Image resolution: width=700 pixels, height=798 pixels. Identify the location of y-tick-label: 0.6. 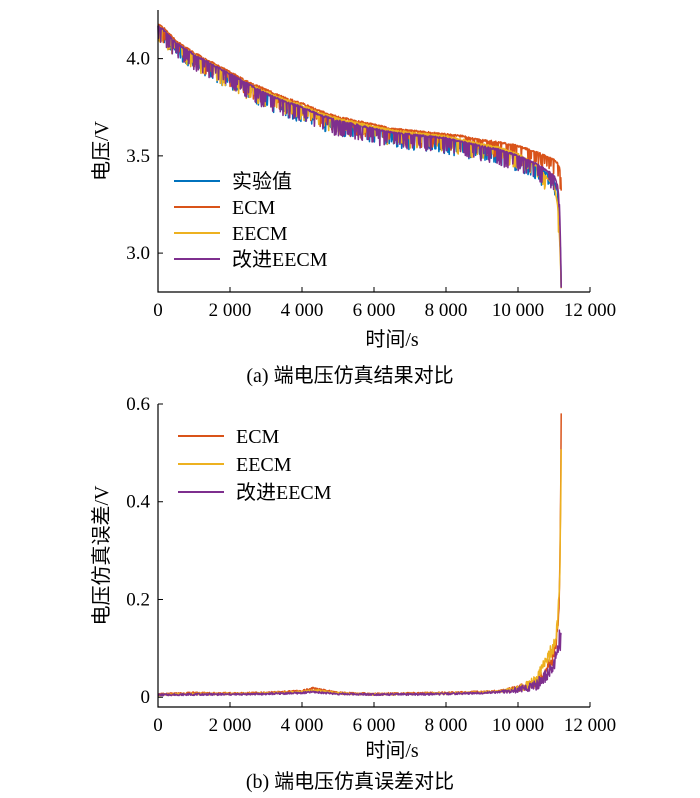
(138, 404).